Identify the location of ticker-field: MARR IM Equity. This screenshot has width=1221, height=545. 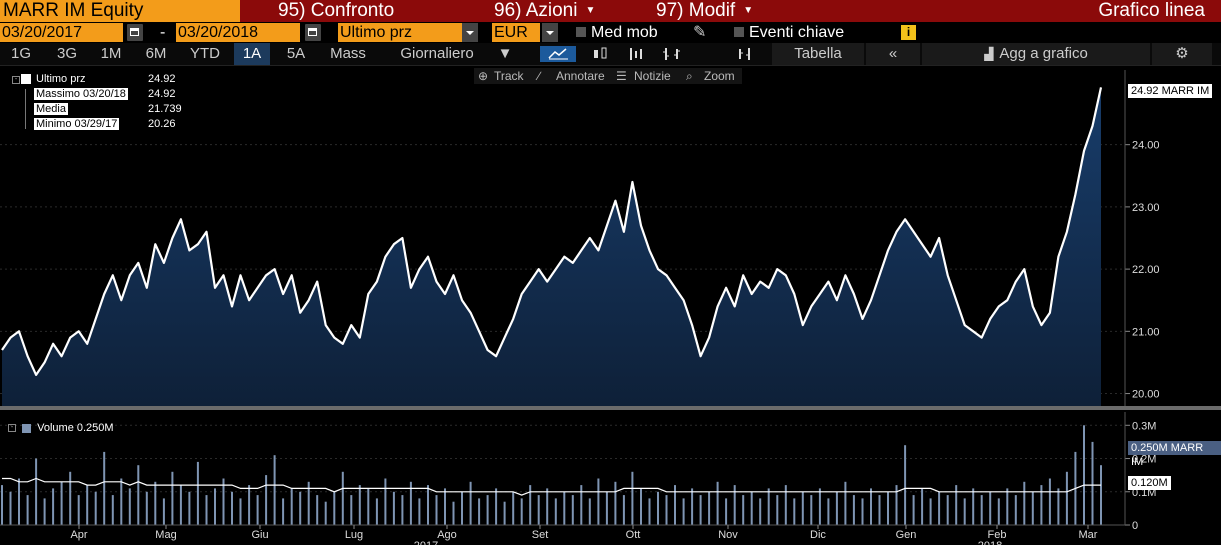
(120, 11).